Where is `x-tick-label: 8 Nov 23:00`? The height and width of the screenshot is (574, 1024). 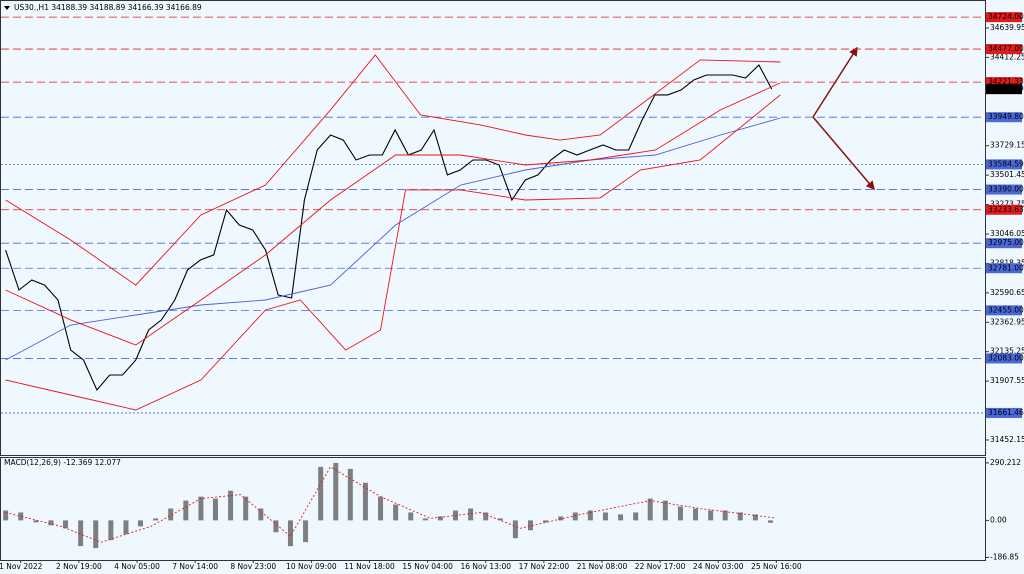 x-tick-label: 8 Nov 23:00 is located at coordinates (253, 566).